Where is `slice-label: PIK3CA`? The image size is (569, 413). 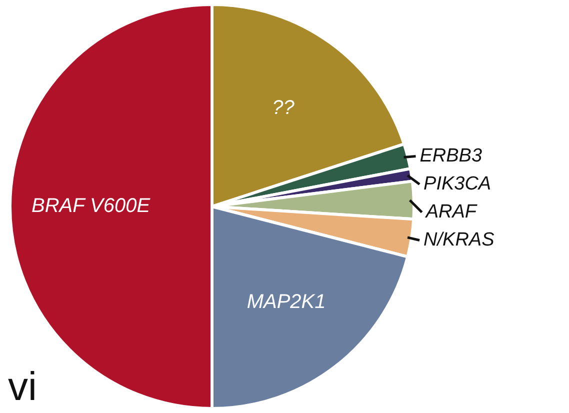
slice-label: PIK3CA is located at coordinates (458, 184).